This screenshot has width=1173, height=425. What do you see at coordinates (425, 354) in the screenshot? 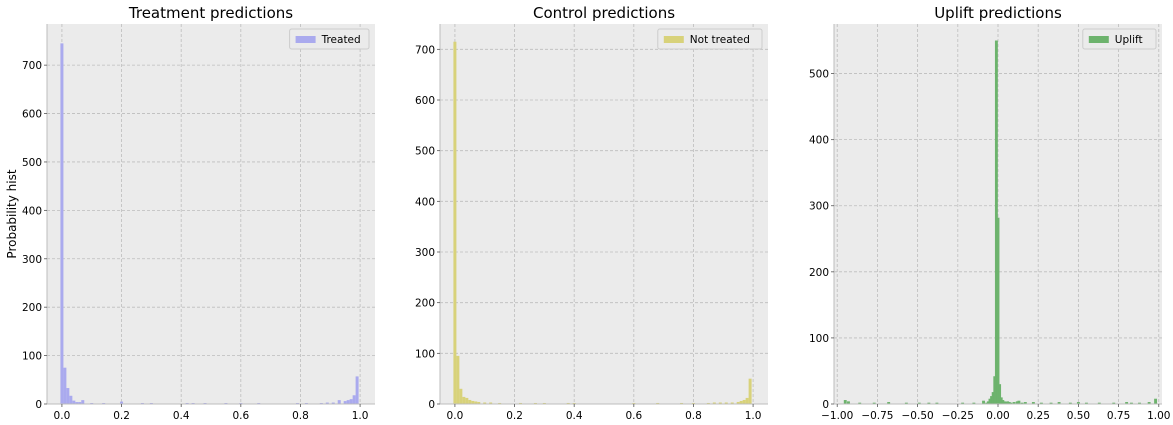
I see `y-tick-label: 100` at bounding box center [425, 354].